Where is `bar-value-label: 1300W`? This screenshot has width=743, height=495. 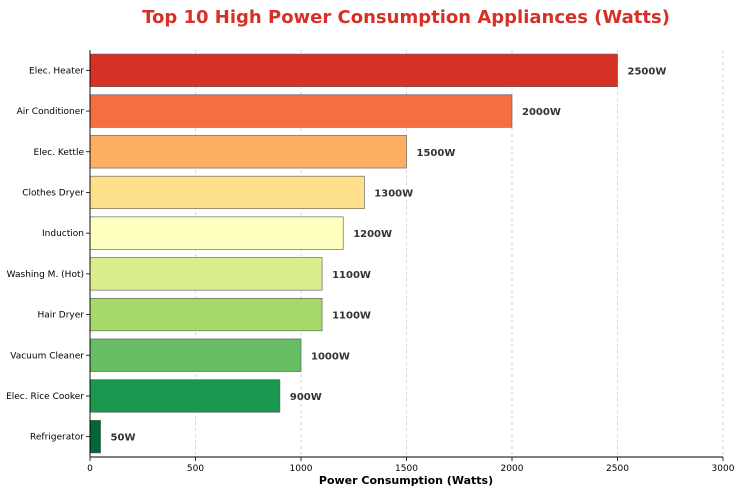 bar-value-label: 1300W is located at coordinates (393, 193).